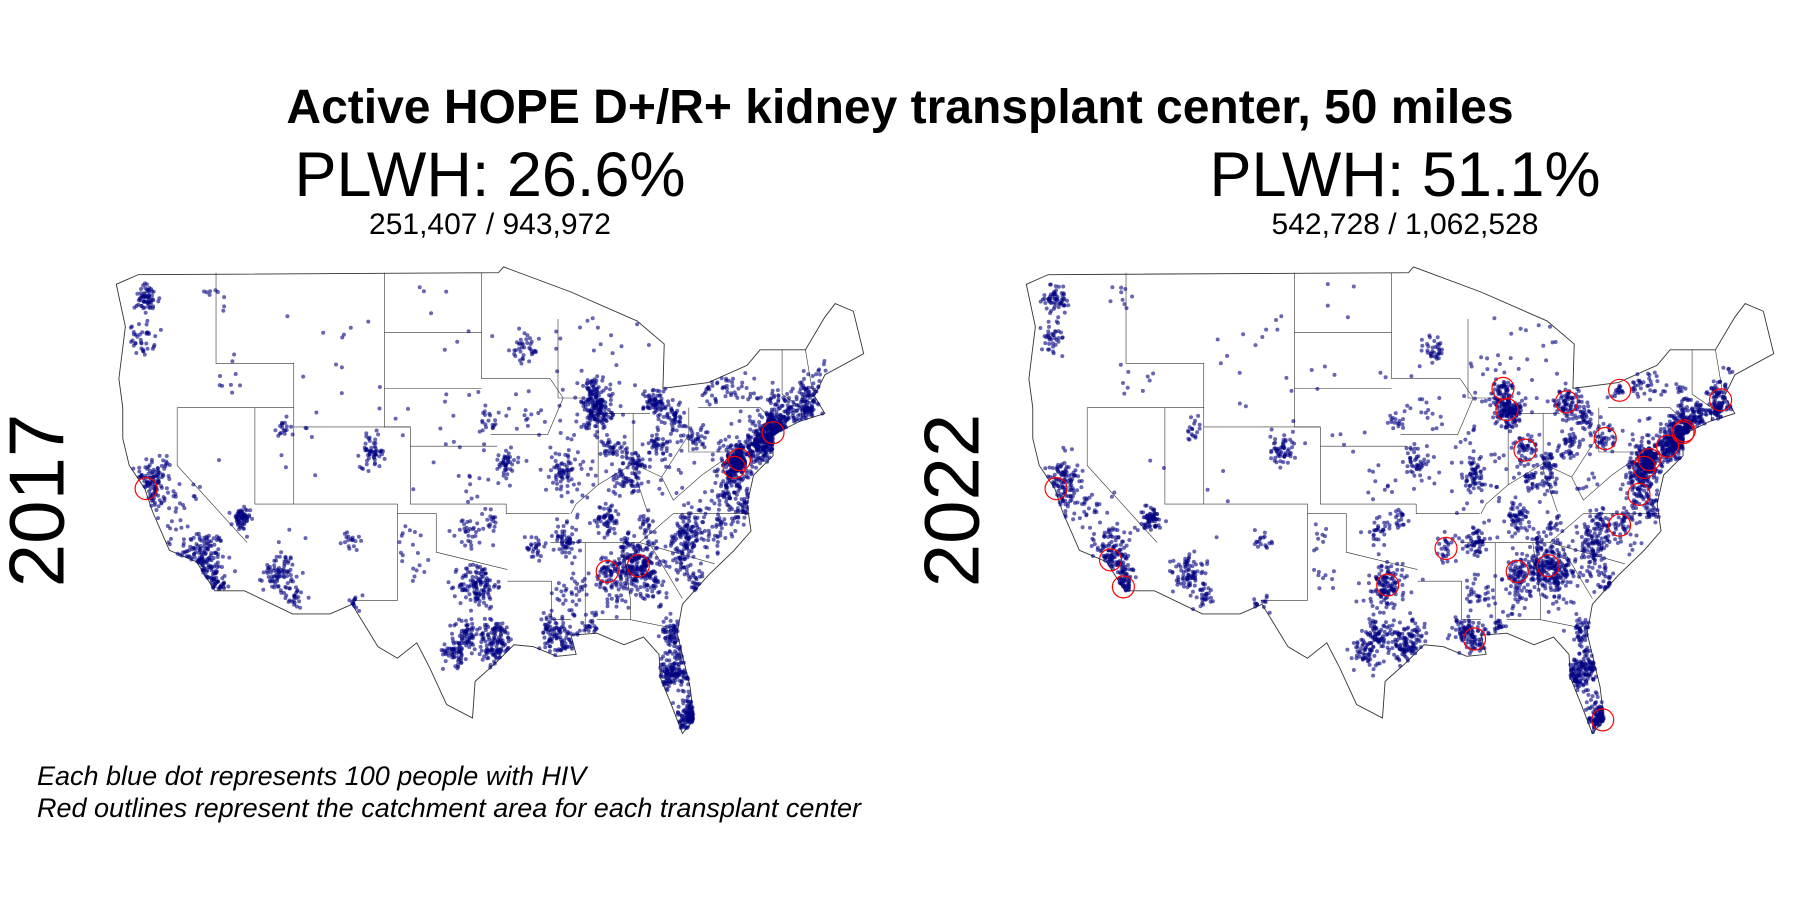  Describe the element at coordinates (607, 571) in the screenshot. I see `transplant-center-catchment` at that location.